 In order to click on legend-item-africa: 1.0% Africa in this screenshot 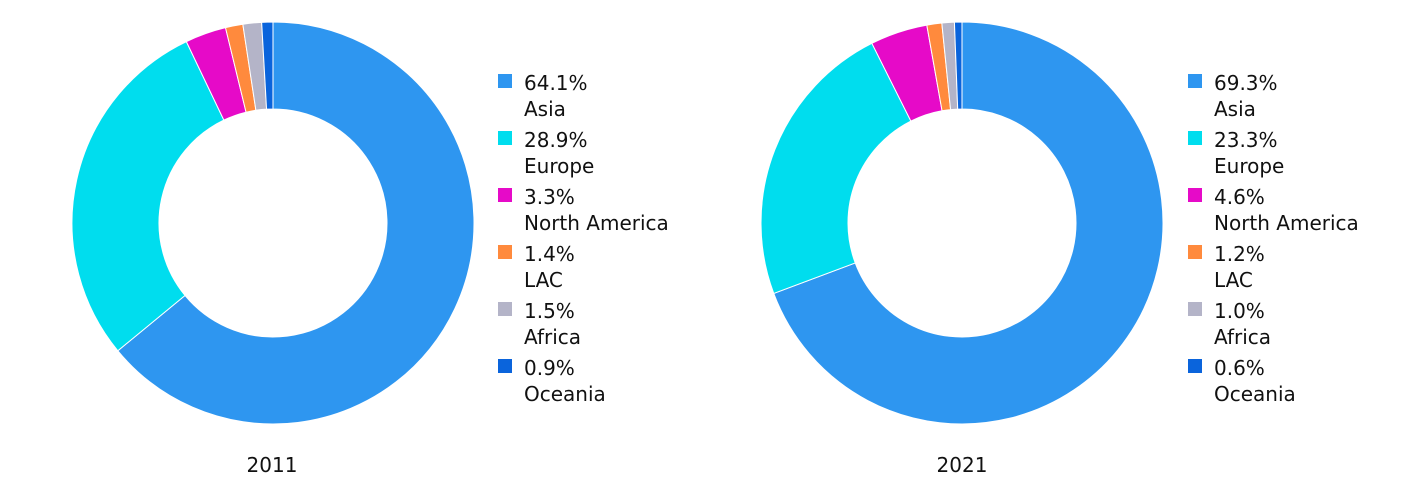, I will do `click(1273, 326)`.